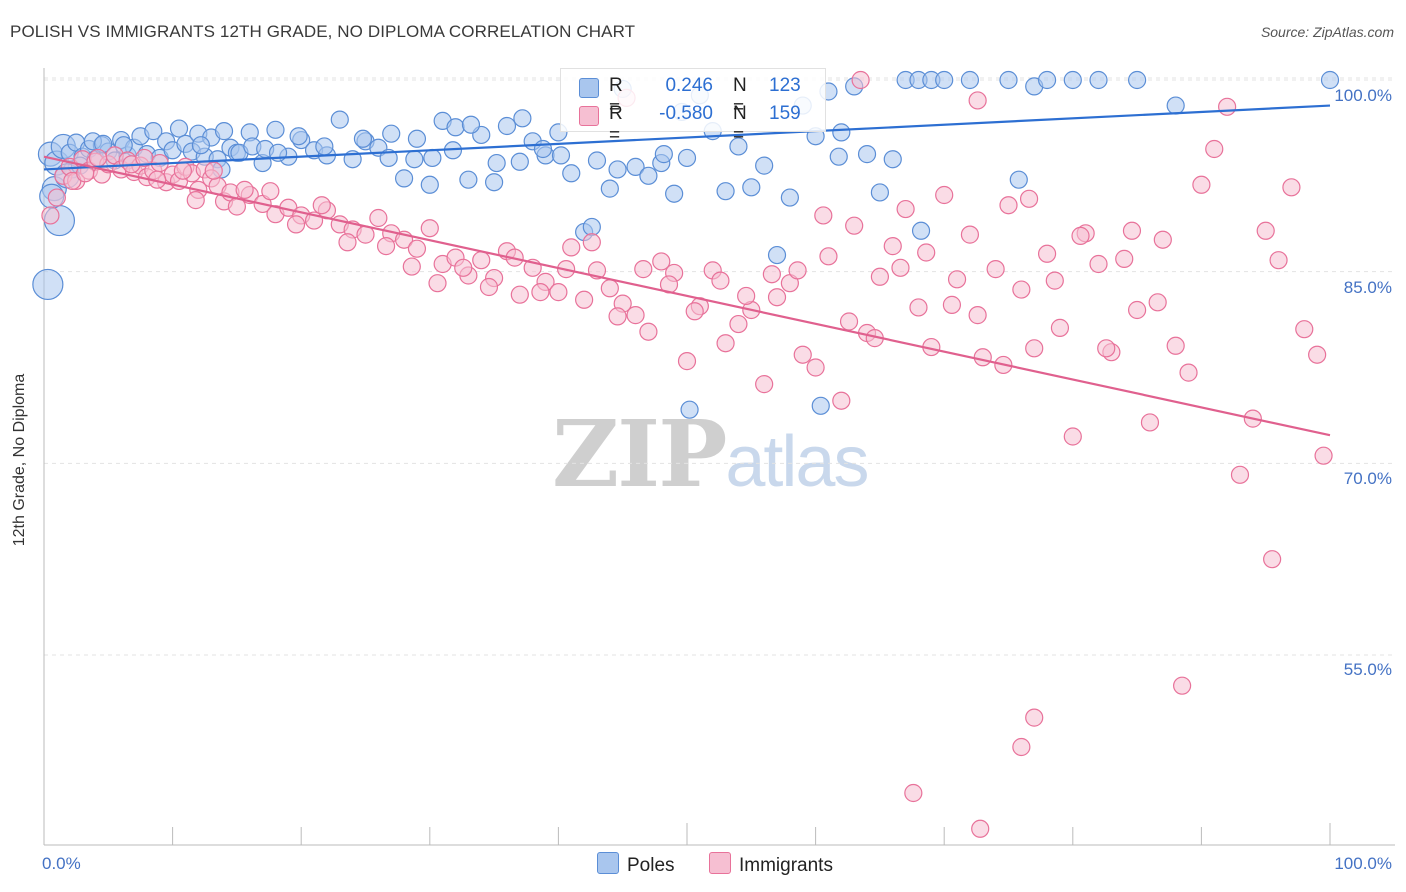  What do you see at coordinates (61, 863) in the screenshot?
I see `x-tick-label-0: 0.0%` at bounding box center [61, 863].